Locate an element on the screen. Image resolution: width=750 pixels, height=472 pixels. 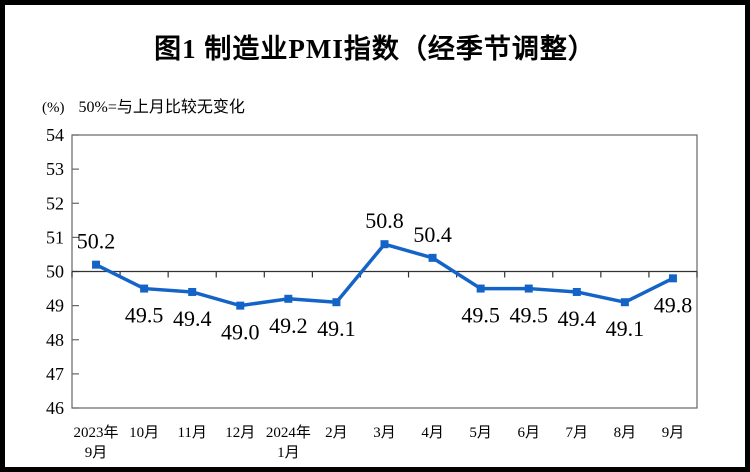
data-point-label: 50.2 is located at coordinates (96, 241).